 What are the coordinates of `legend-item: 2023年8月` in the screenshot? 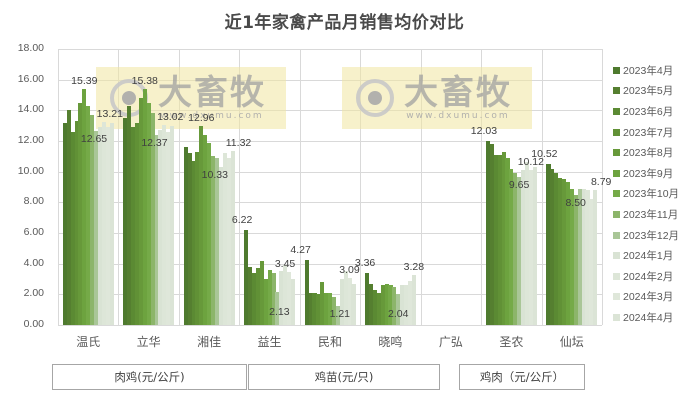 It's located at (646, 152).